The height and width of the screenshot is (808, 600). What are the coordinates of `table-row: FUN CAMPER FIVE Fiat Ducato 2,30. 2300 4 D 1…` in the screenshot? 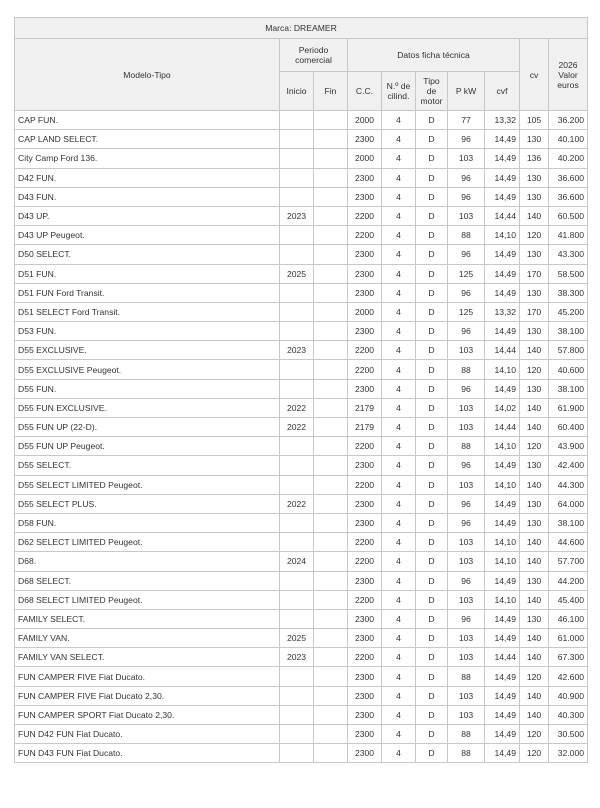 It's located at (301, 695).